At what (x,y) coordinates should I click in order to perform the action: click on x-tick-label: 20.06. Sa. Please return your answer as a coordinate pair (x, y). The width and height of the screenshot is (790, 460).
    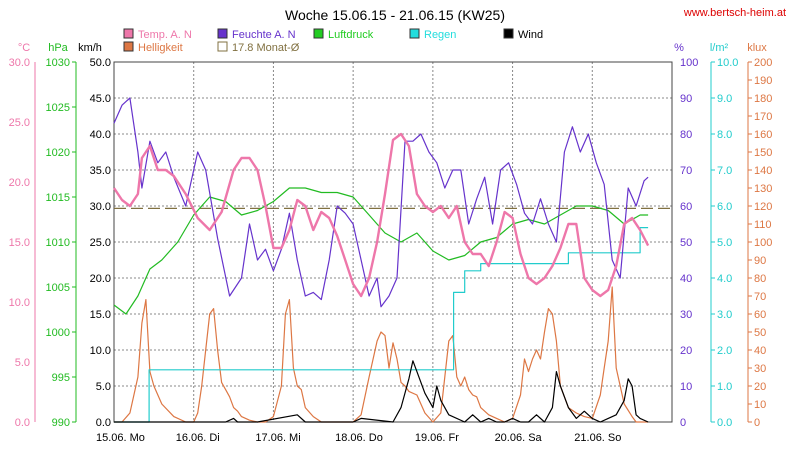
    Looking at the image, I should click on (519, 438).